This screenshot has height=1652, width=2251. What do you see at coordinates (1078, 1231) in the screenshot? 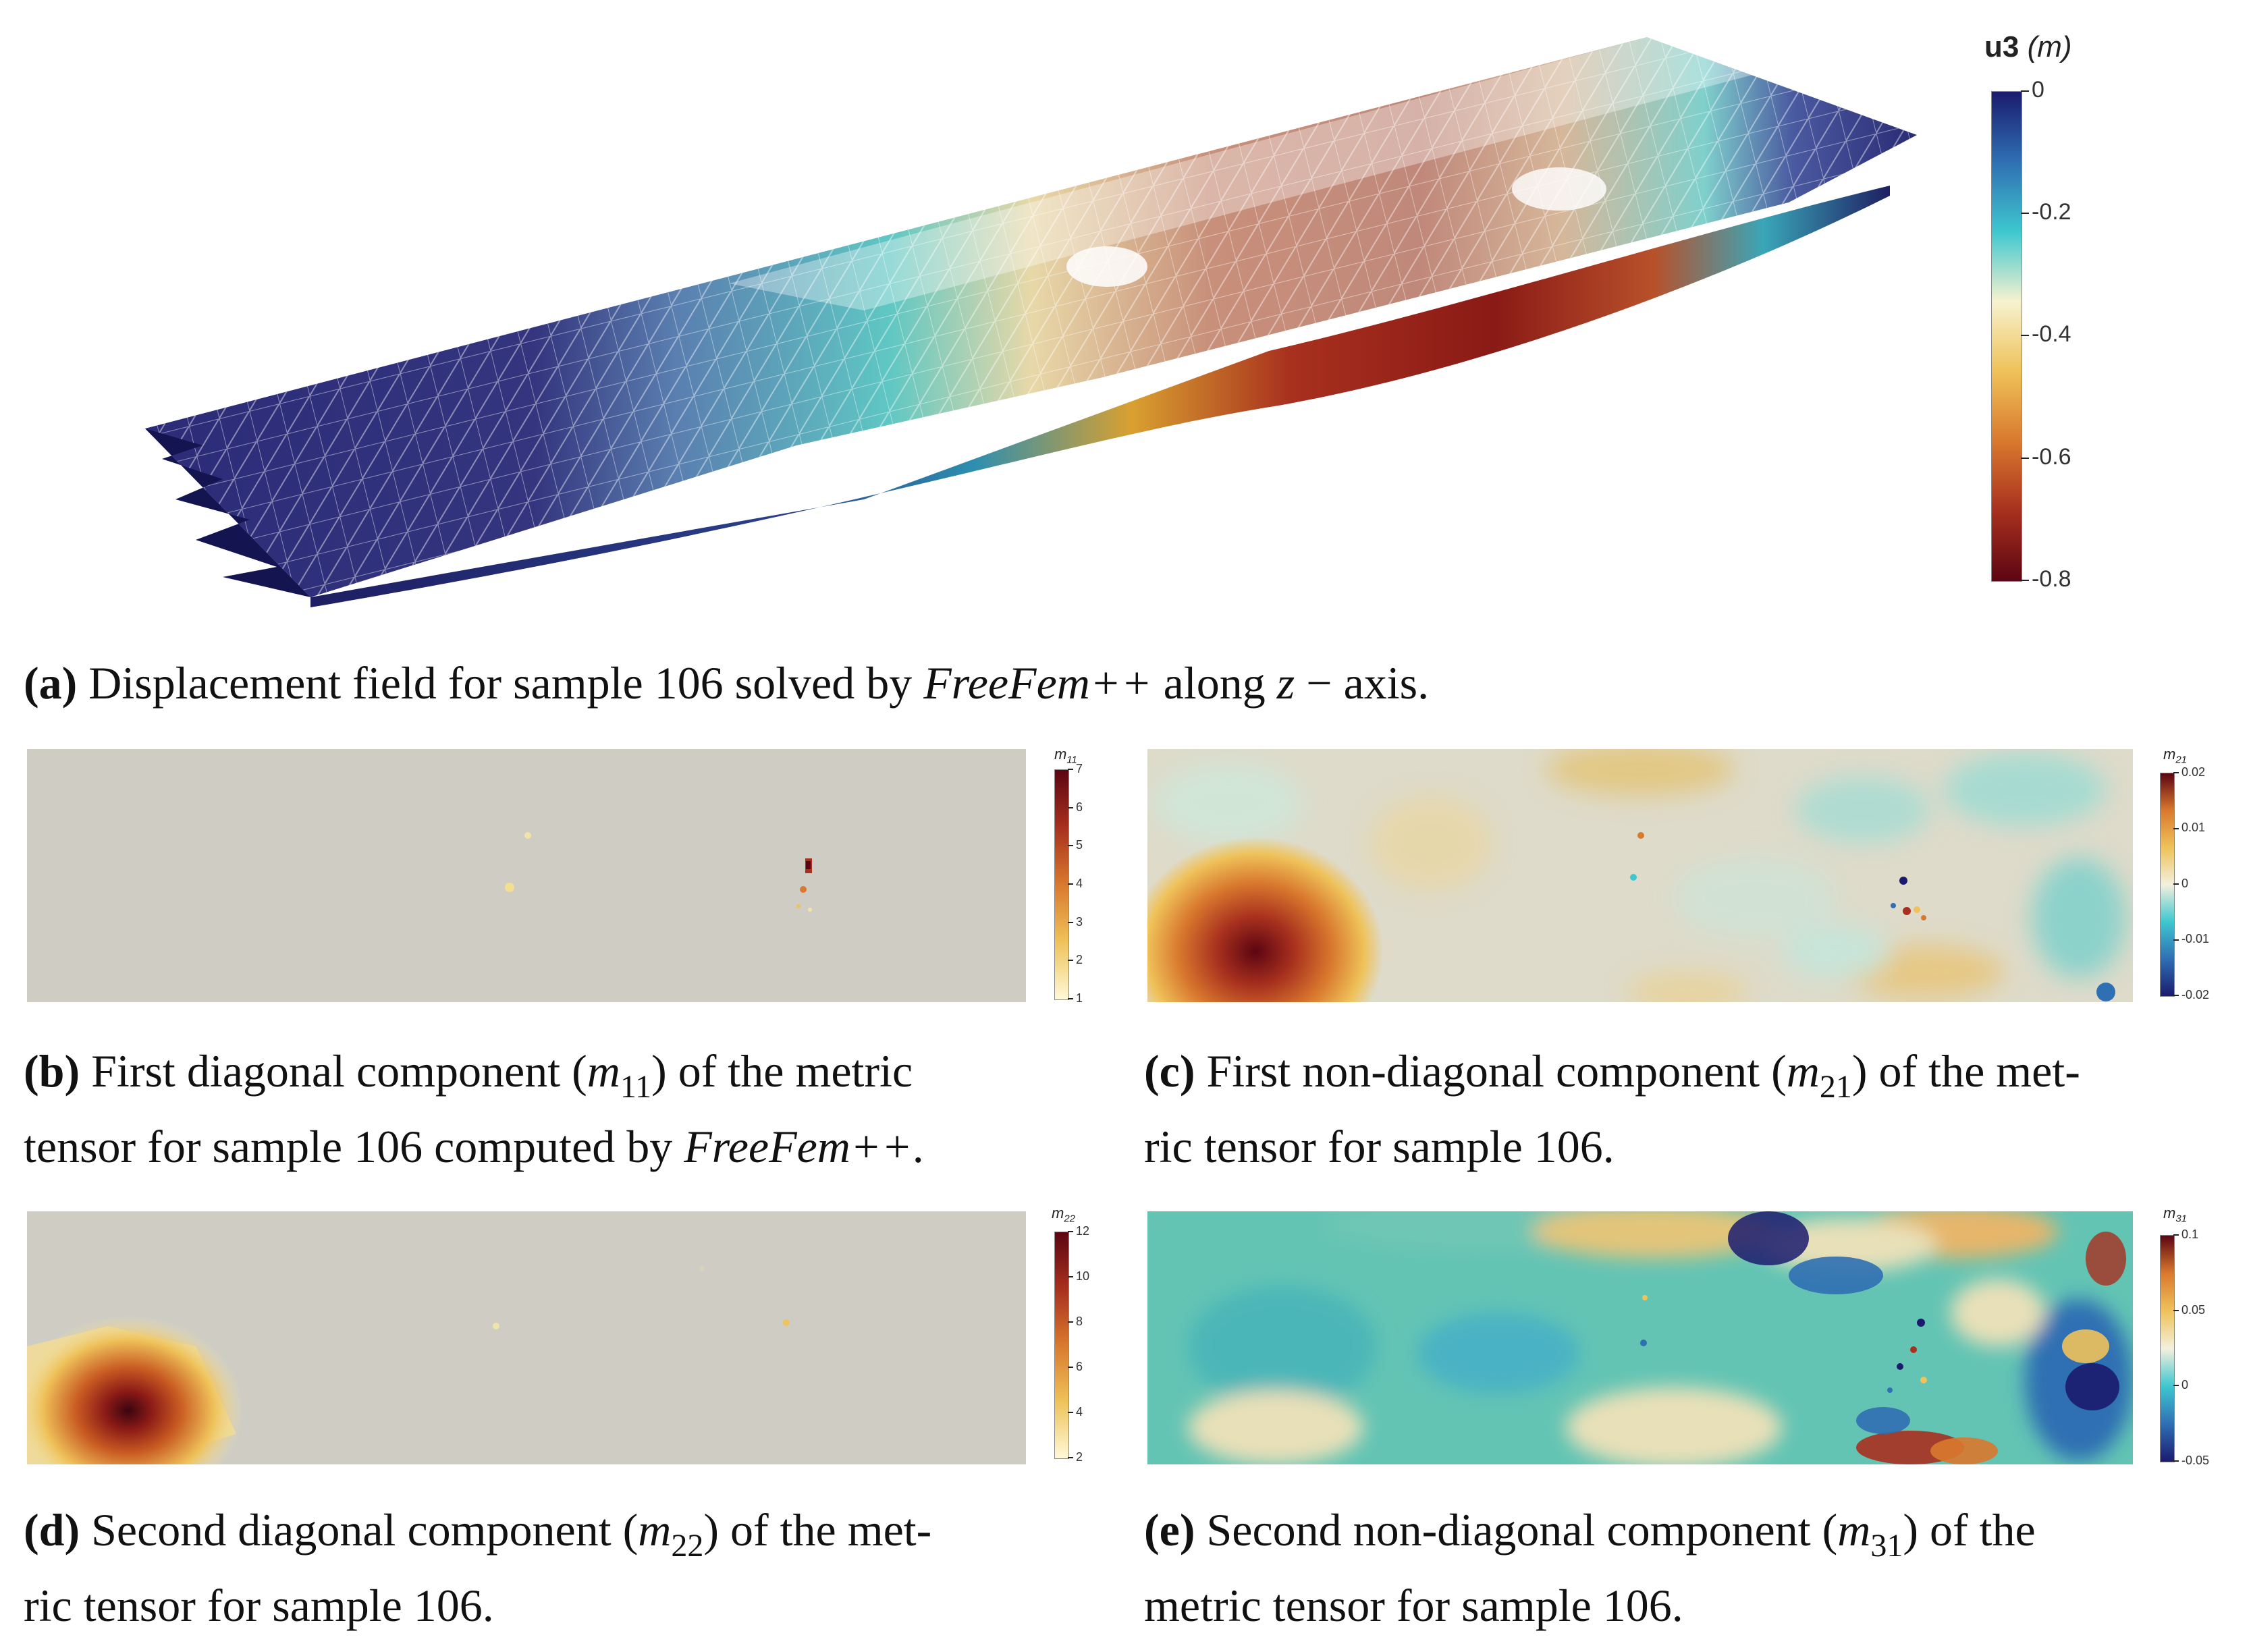
I see `colorbar-tick-label: 12` at bounding box center [1078, 1231].